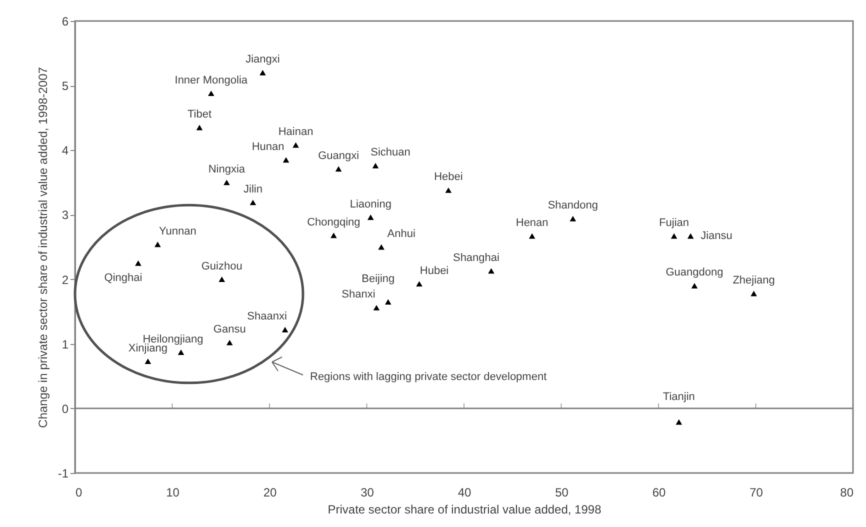 The width and height of the screenshot is (866, 527). What do you see at coordinates (678, 396) in the screenshot?
I see `annotation: Tianjin` at bounding box center [678, 396].